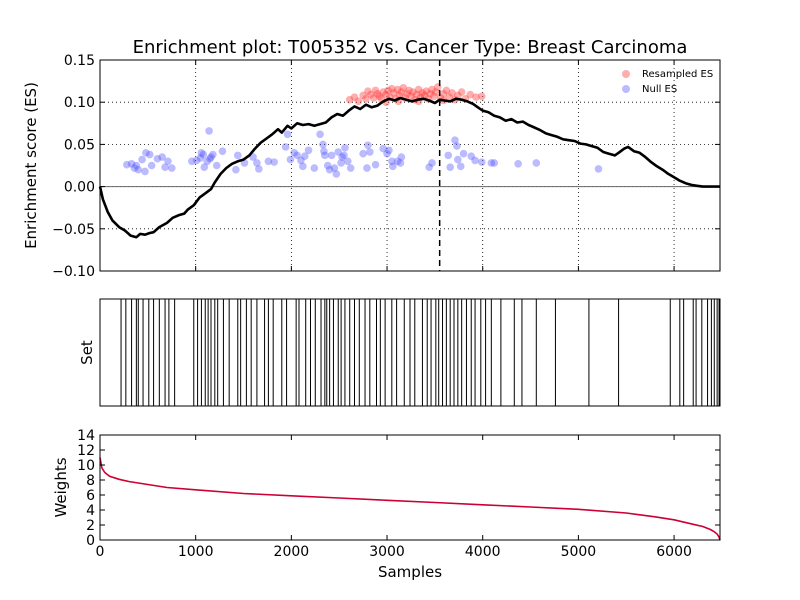 The width and height of the screenshot is (800, 600). What do you see at coordinates (410, 499) in the screenshot?
I see `weights-line` at bounding box center [410, 499].